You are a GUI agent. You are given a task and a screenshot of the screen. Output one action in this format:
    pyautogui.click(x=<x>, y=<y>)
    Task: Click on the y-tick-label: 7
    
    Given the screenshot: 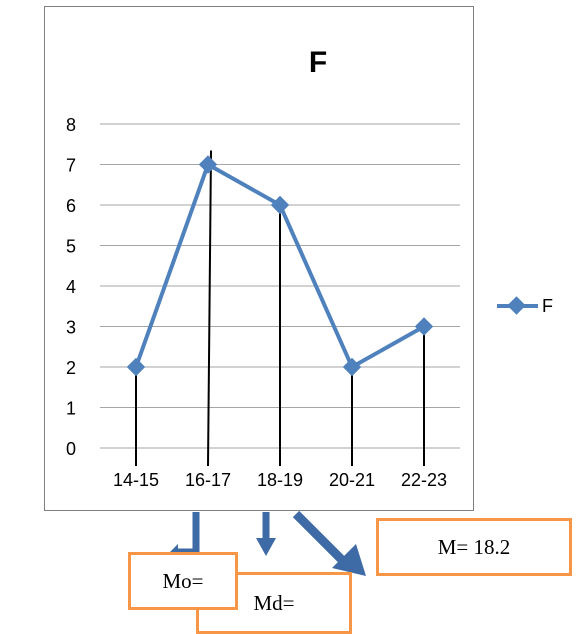 What is the action you would take?
    pyautogui.click(x=71, y=166)
    